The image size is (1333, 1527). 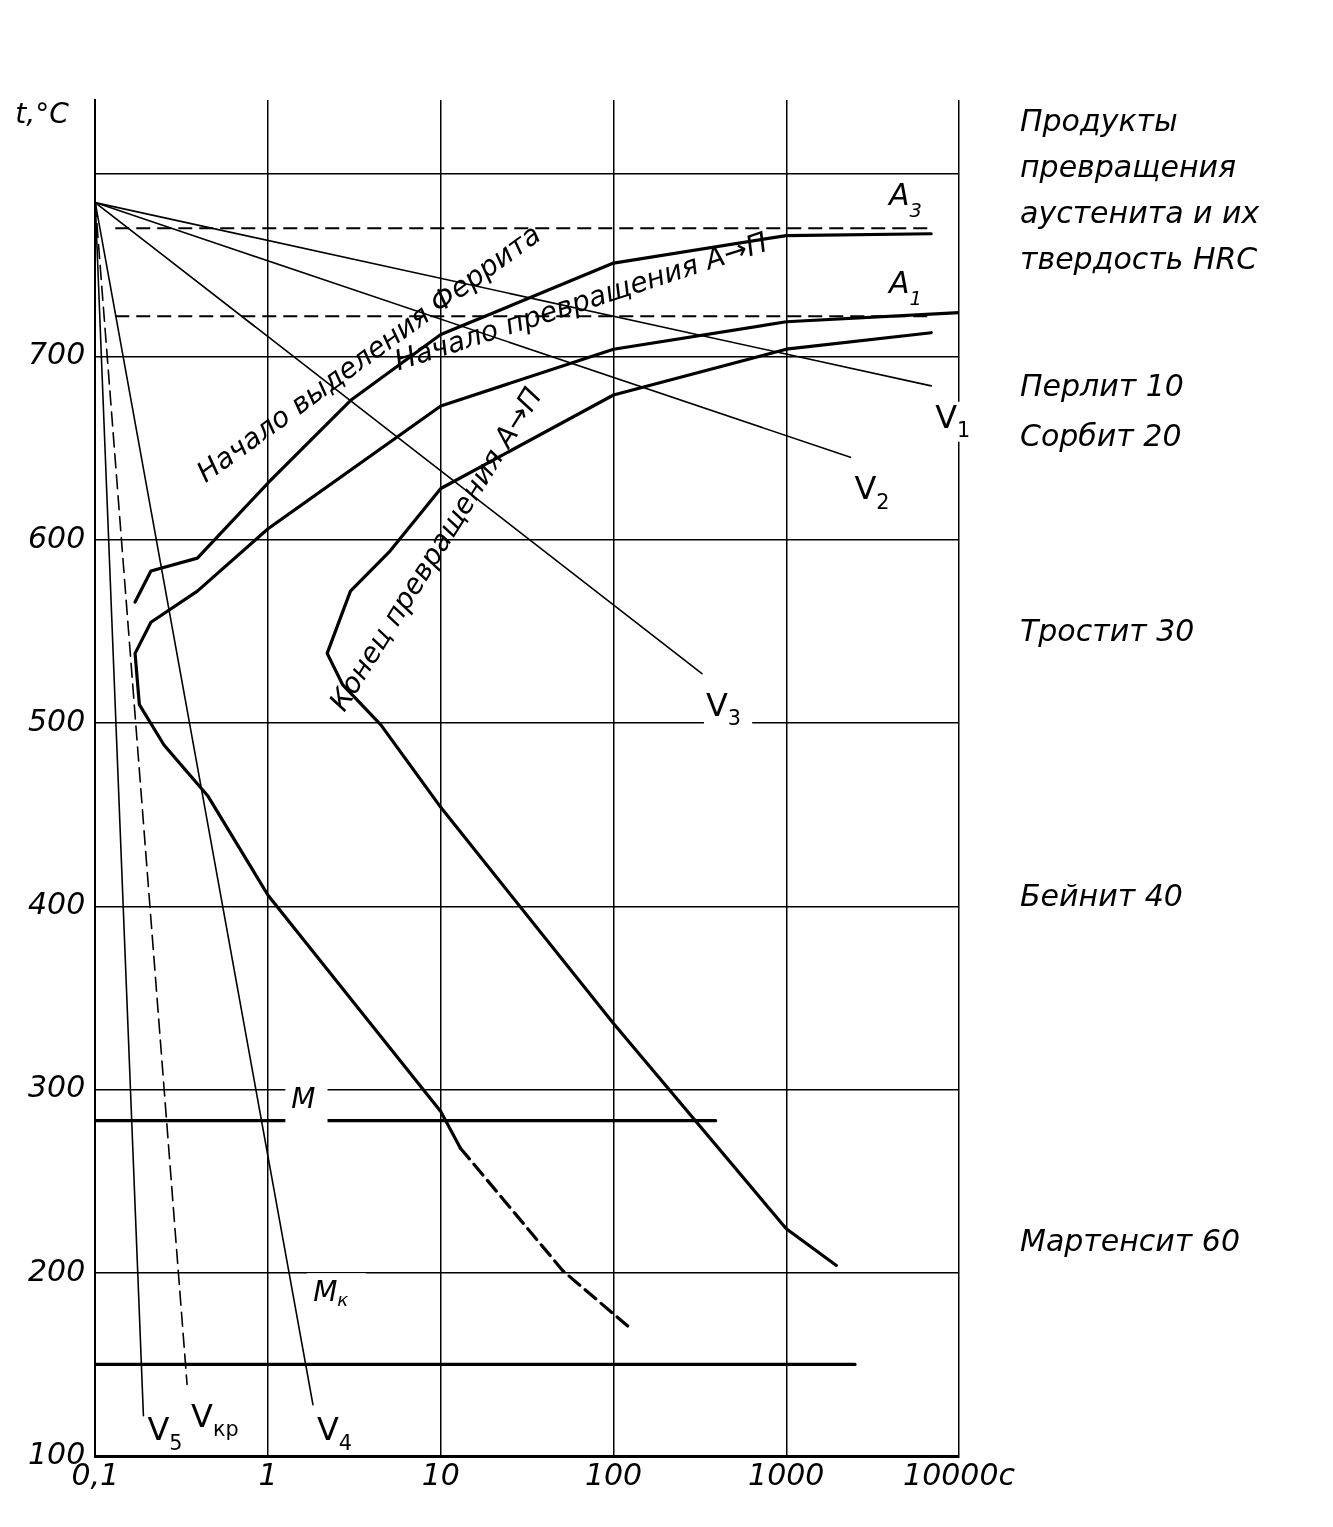 What do you see at coordinates (57, 720) in the screenshot?
I see `y-tick-label: 500` at bounding box center [57, 720].